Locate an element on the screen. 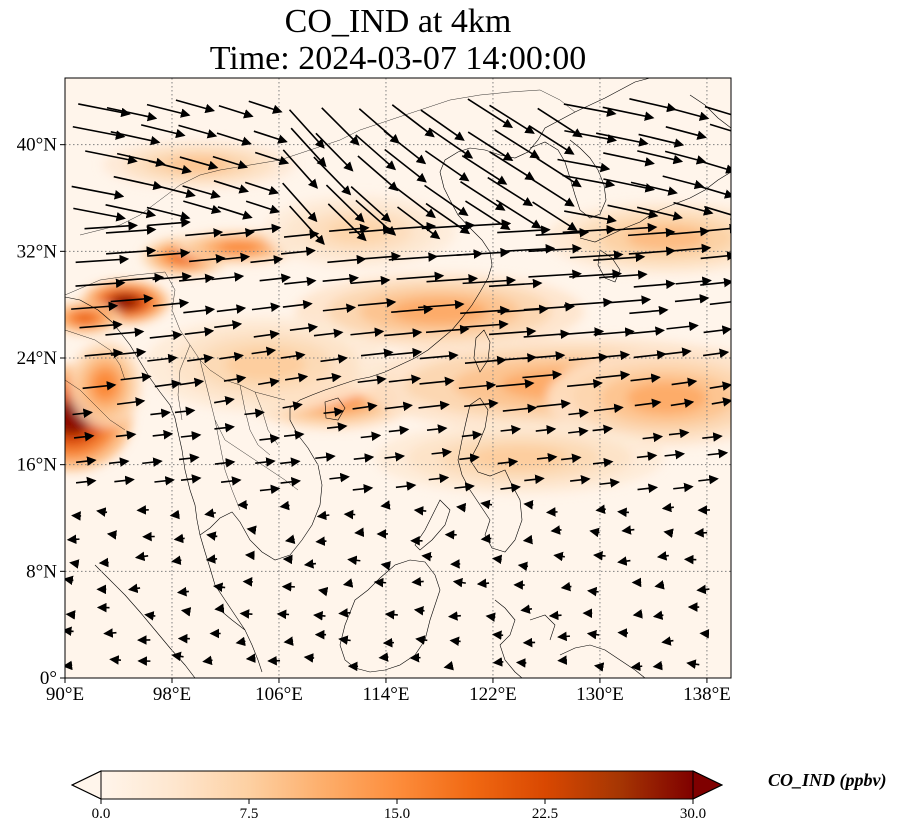 Image resolution: width=915 pixels, height=836 pixels. x-tick-label: 114°E is located at coordinates (385, 694).